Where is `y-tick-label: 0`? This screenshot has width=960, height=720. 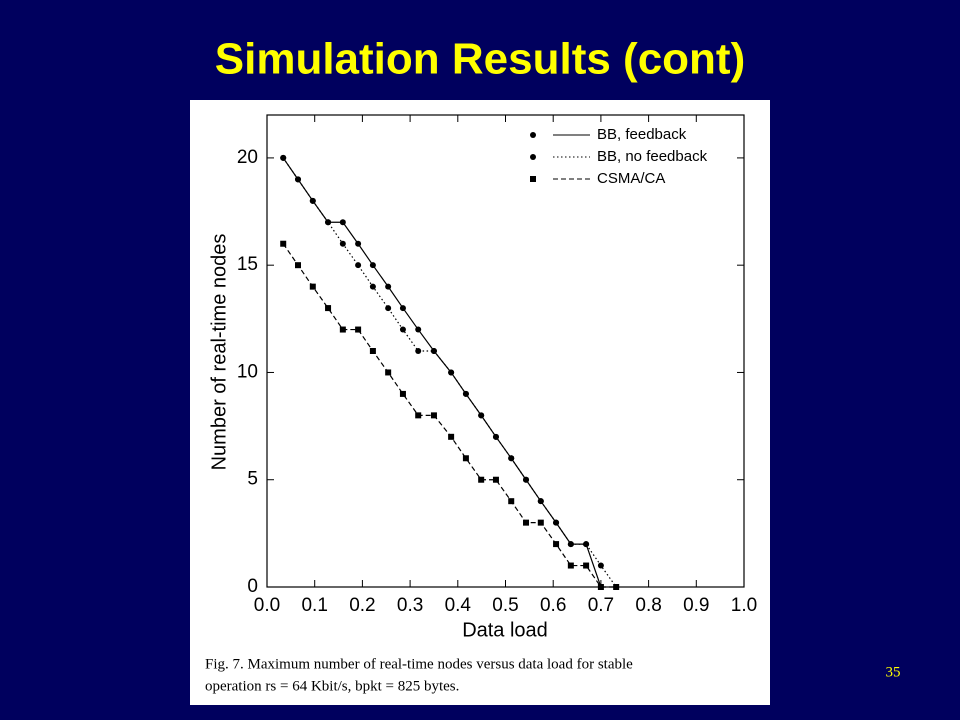
y-tick-label: 0 is located at coordinates (252, 586).